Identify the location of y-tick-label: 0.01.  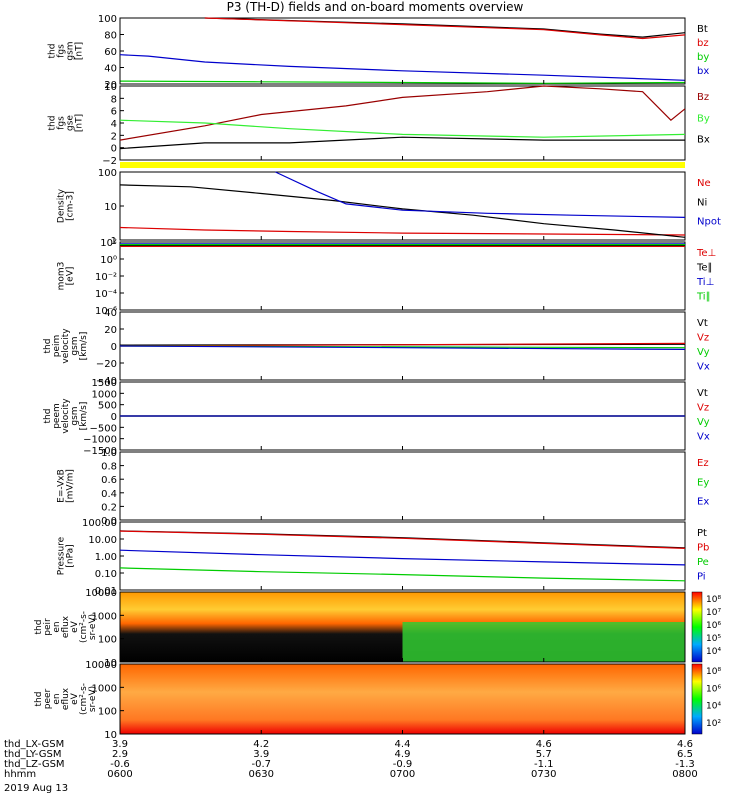
(106, 591).